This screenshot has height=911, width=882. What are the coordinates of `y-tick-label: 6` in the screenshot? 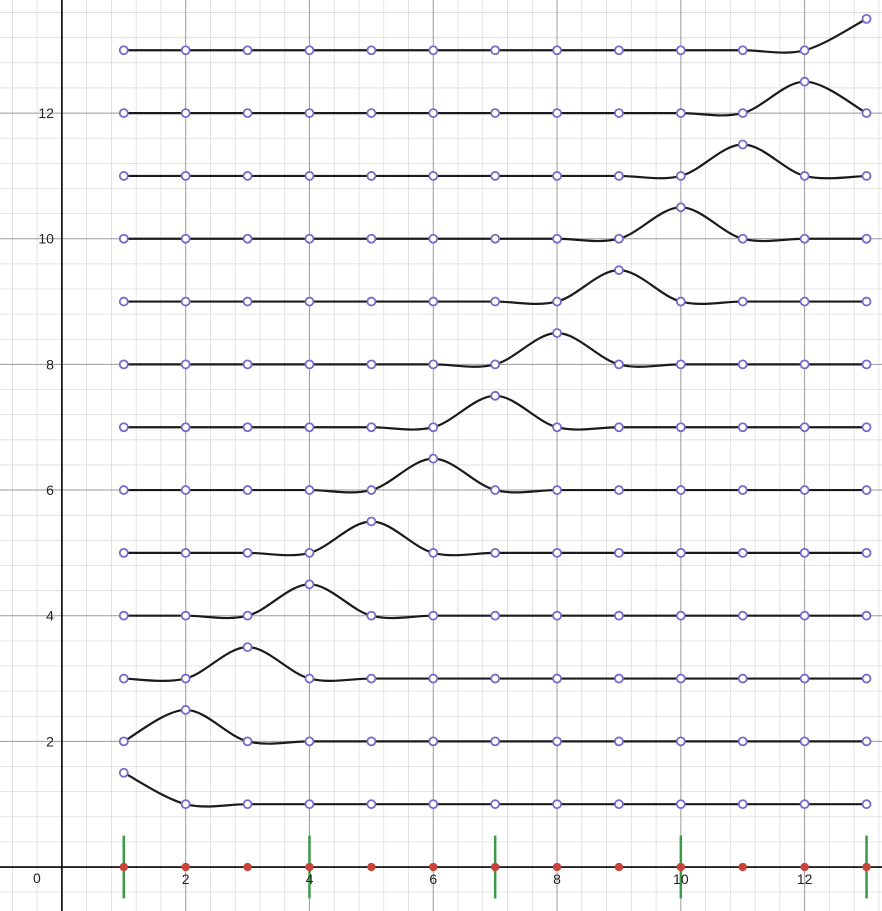 It's located at (50, 490).